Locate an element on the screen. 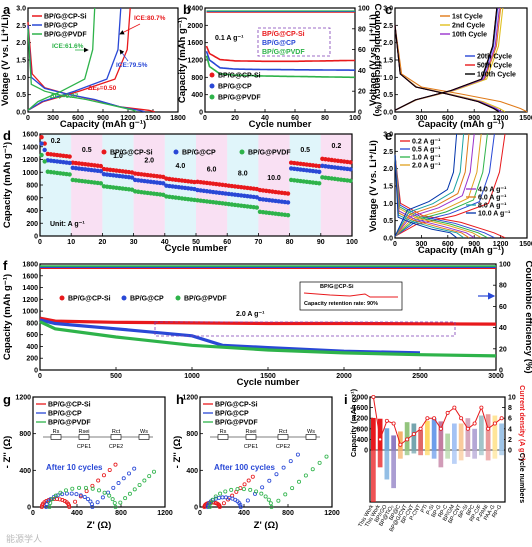 The width and height of the screenshot is (532, 547). panel-d-xtick-label: 40 is located at coordinates (165, 242).